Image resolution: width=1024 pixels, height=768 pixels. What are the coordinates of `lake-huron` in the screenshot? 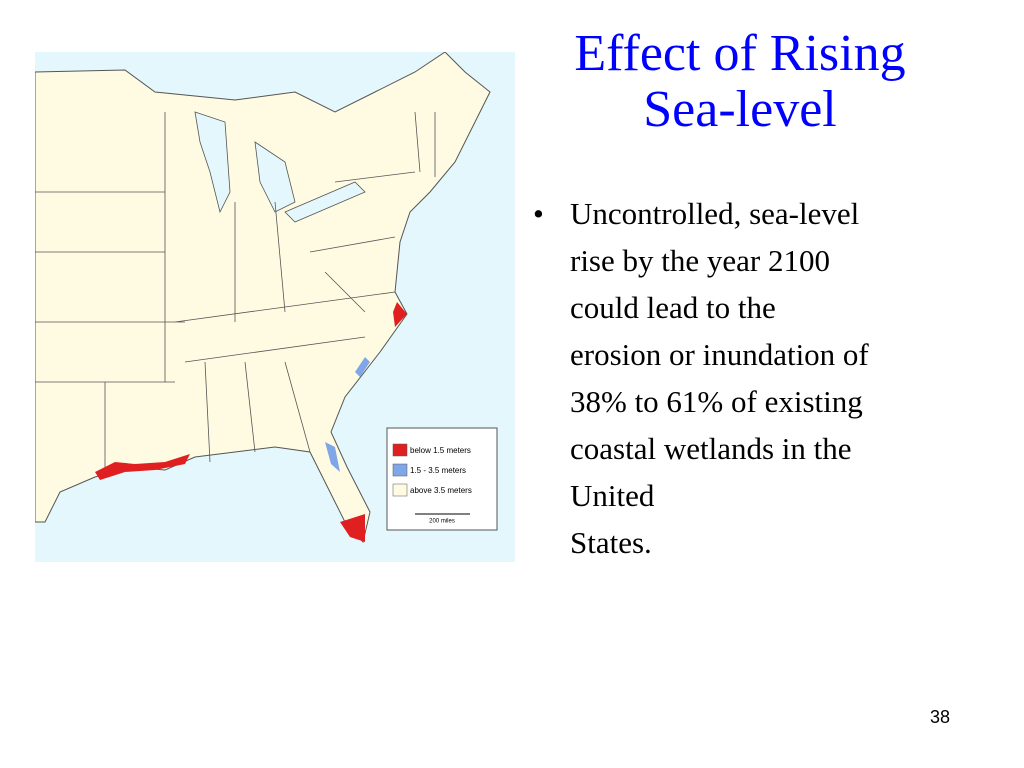 It's located at (275, 177).